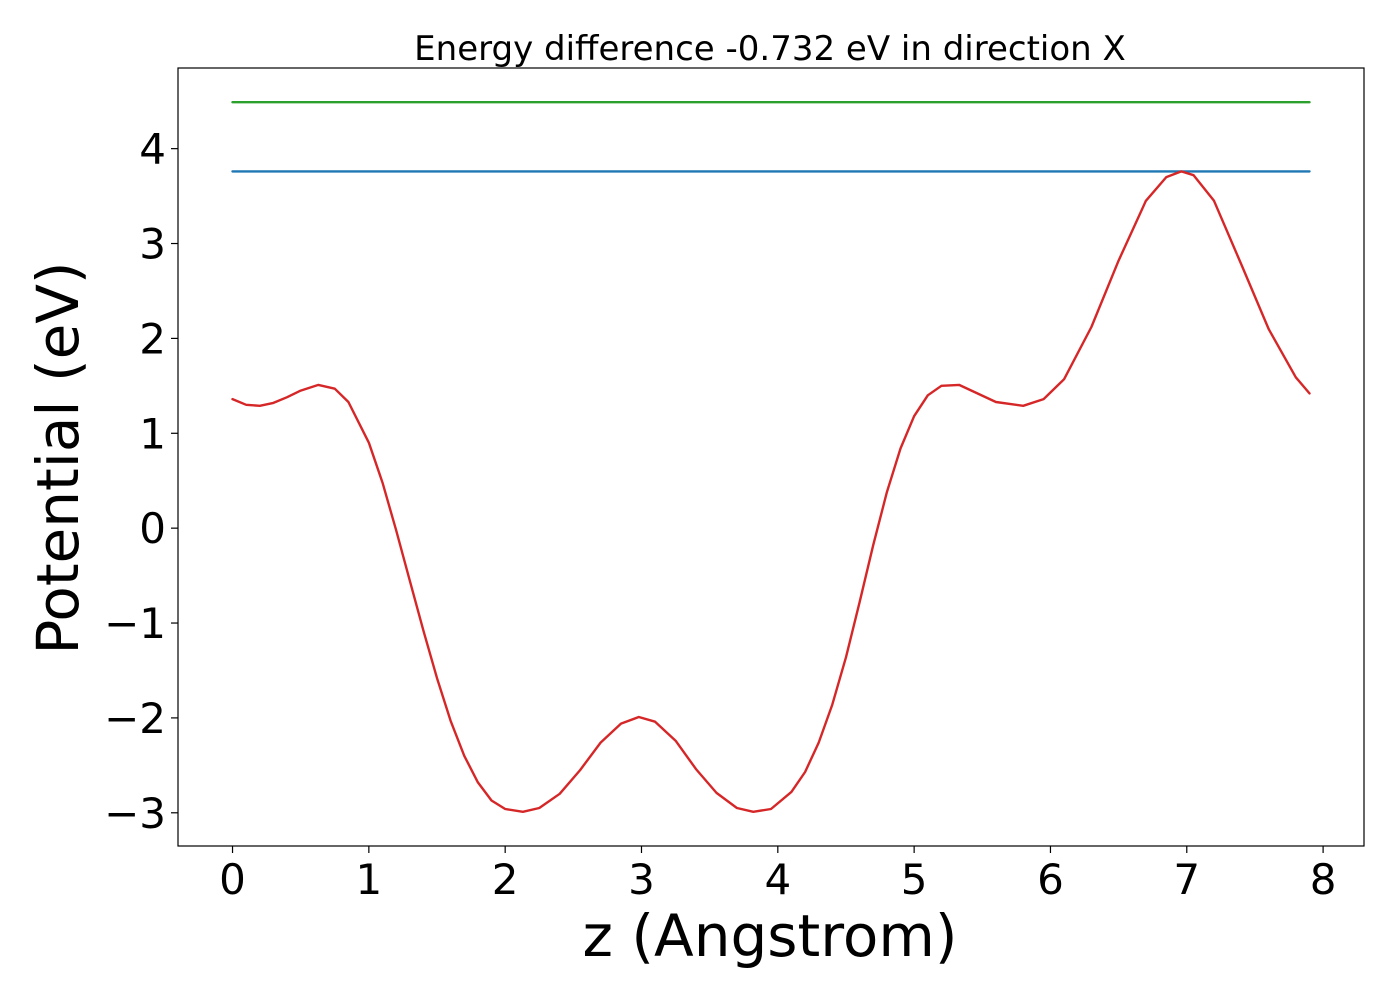  I want to click on x-tick-label: 7, so click(1186, 879).